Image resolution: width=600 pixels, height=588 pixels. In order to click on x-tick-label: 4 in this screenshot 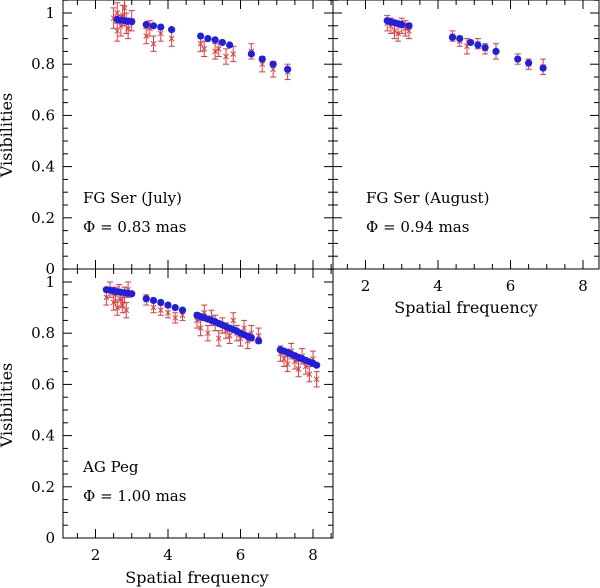, I will do `click(168, 555)`.